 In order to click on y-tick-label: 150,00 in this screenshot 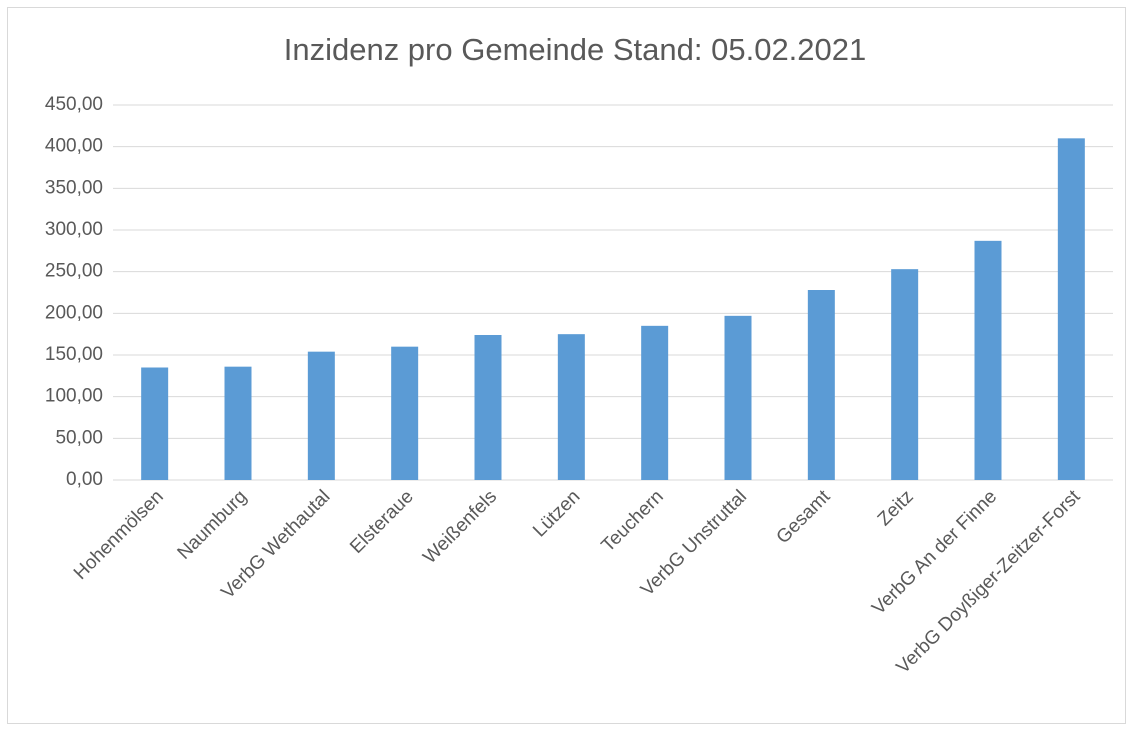, I will do `click(74, 354)`.